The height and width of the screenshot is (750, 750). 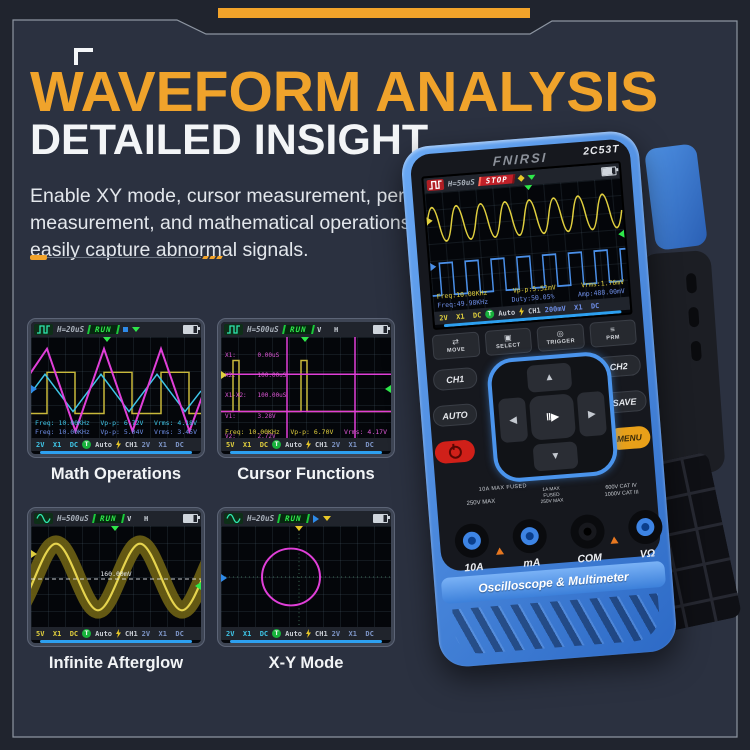 I want to click on device-waveforms, so click(x=526, y=245).